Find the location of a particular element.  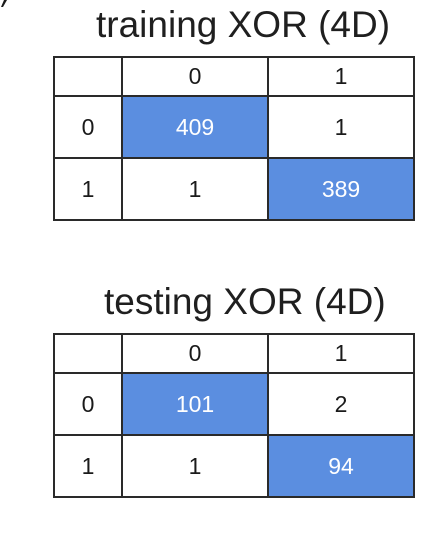

matrix-cell: 2 is located at coordinates (341, 404).